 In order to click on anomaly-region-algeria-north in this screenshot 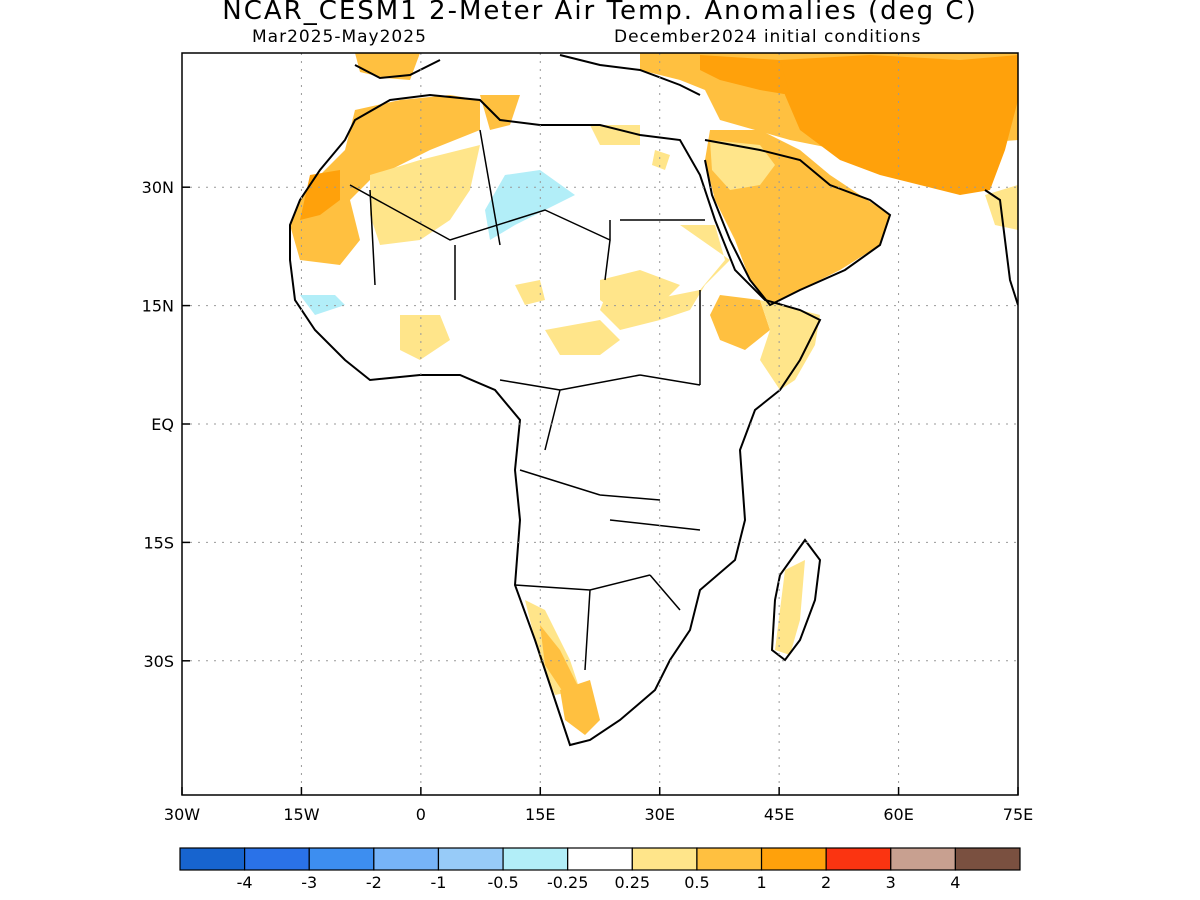, I will do `click(500, 112)`.